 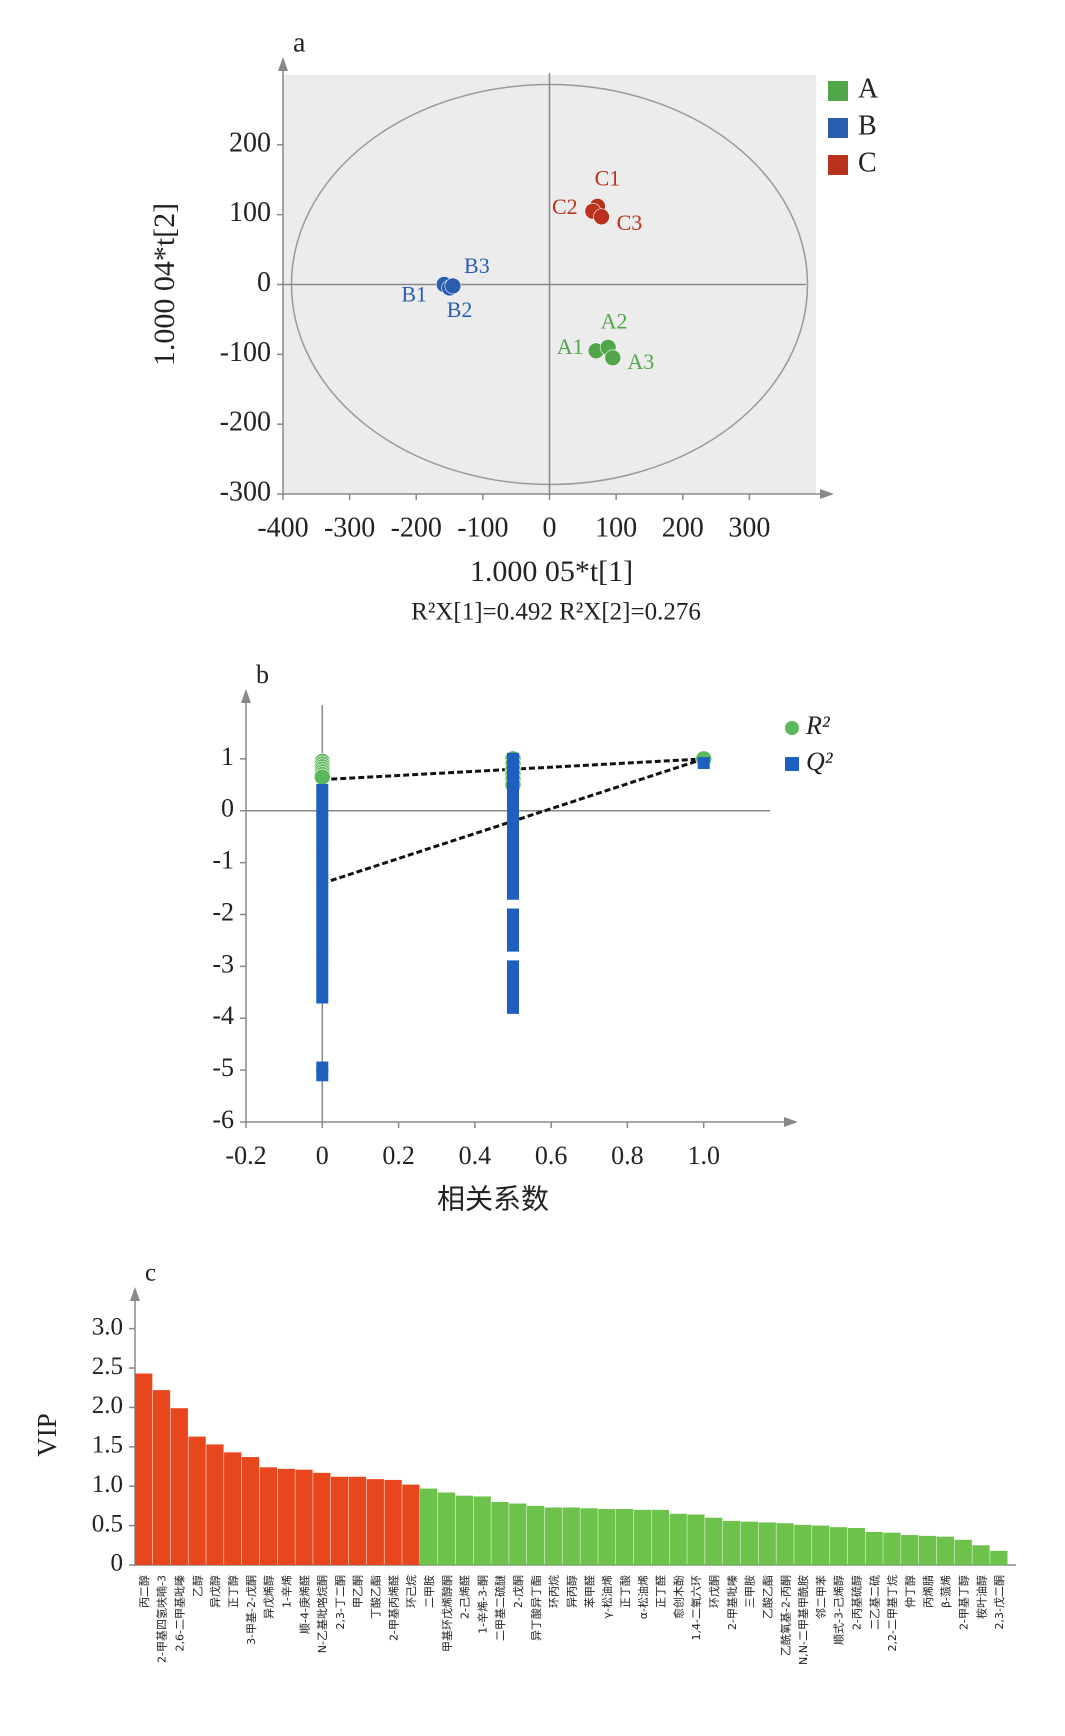 I want to click on x-tick-label: 乙酰氧基-2-丙酮, so click(x=785, y=1615).